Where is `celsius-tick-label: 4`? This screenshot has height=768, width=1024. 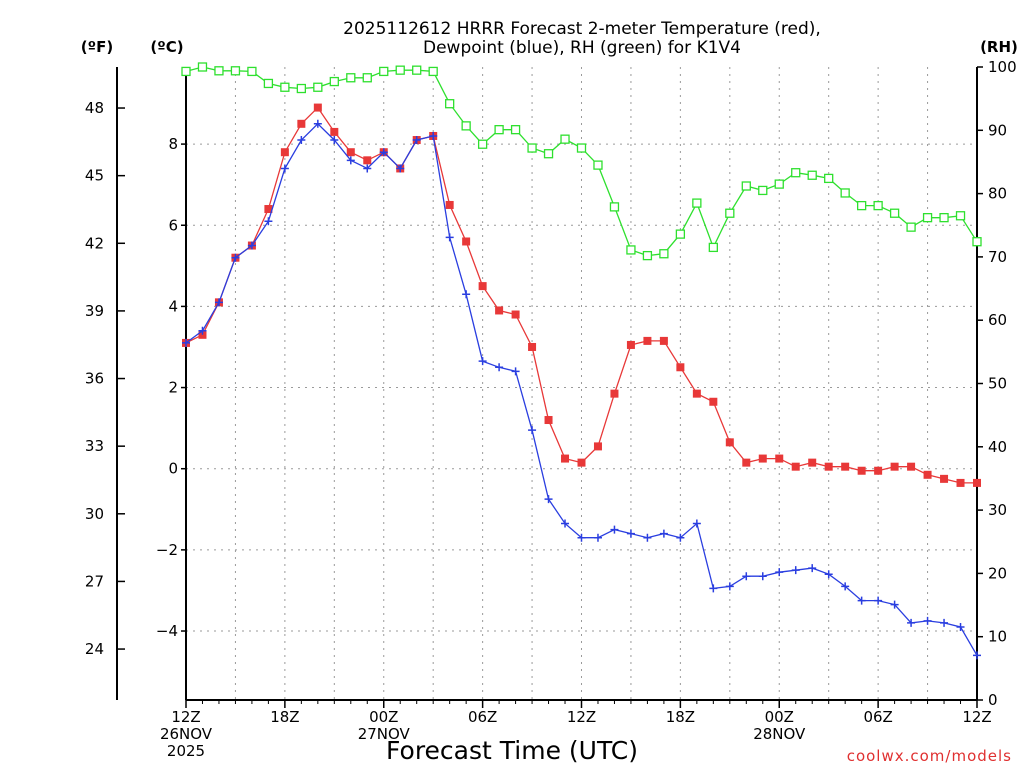 celsius-tick-label: 4 is located at coordinates (173, 306).